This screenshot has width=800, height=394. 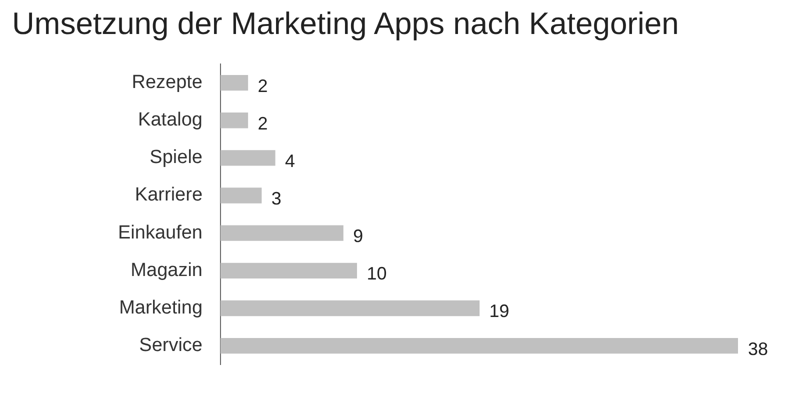 What do you see at coordinates (160, 233) in the screenshot?
I see `y-tick-label: Einkaufen` at bounding box center [160, 233].